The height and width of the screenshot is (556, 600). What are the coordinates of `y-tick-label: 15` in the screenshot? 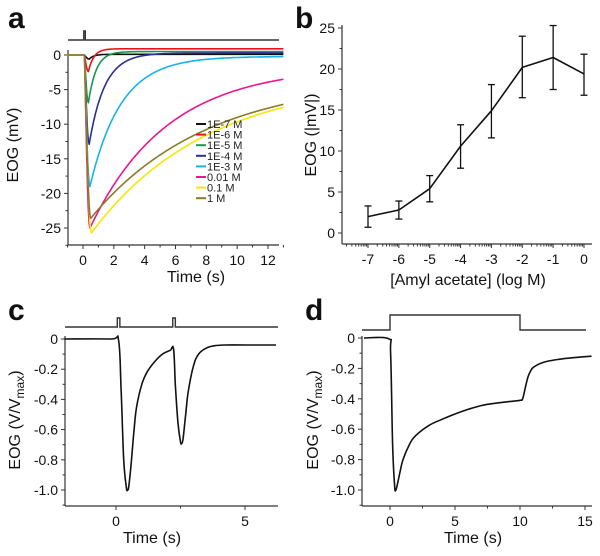 It's located at (327, 110).